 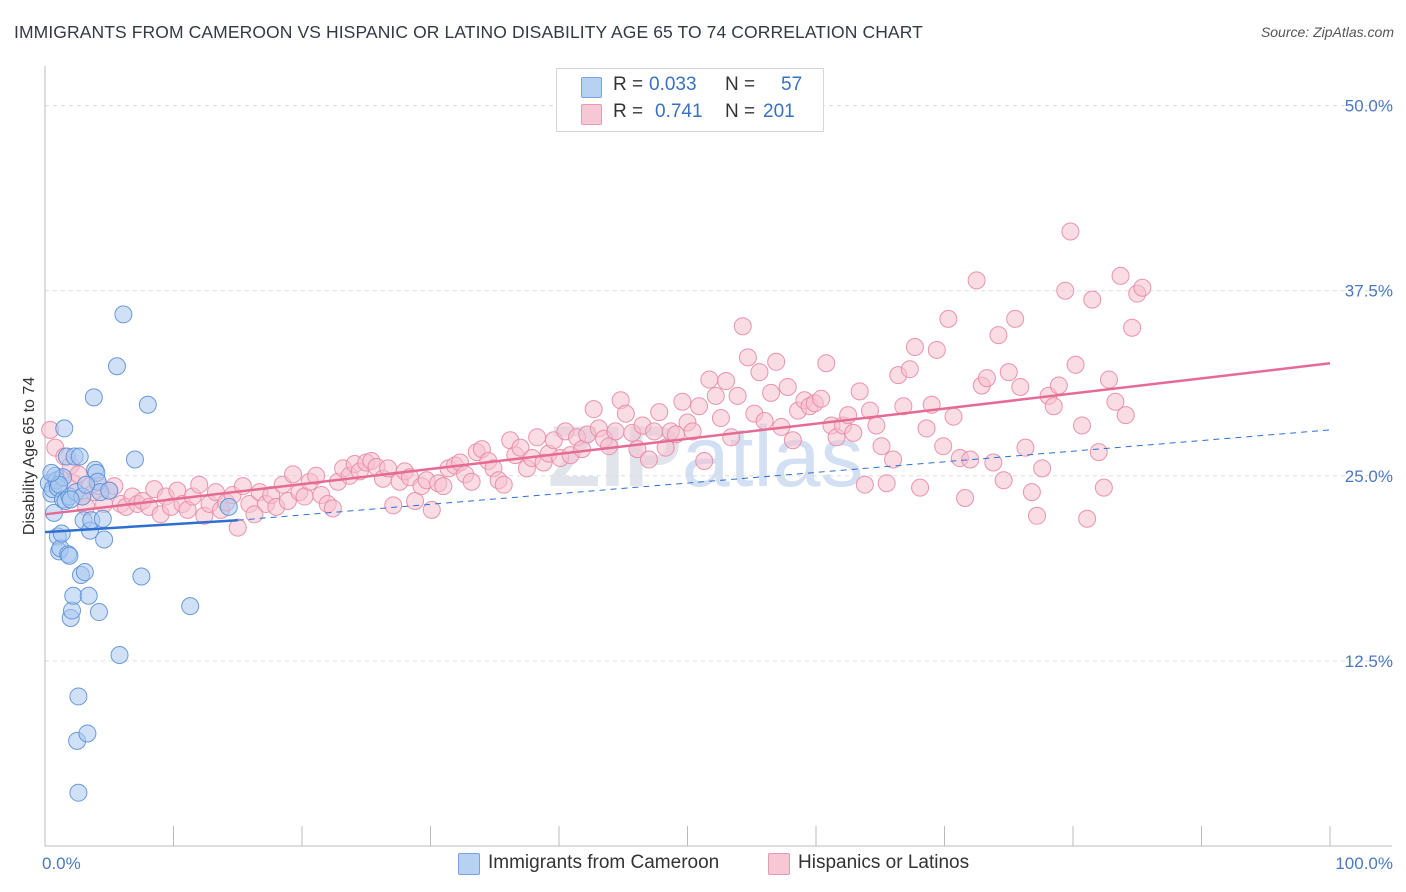 What do you see at coordinates (591, 87) in the screenshot?
I see `legend-swatch-cameroon` at bounding box center [591, 87].